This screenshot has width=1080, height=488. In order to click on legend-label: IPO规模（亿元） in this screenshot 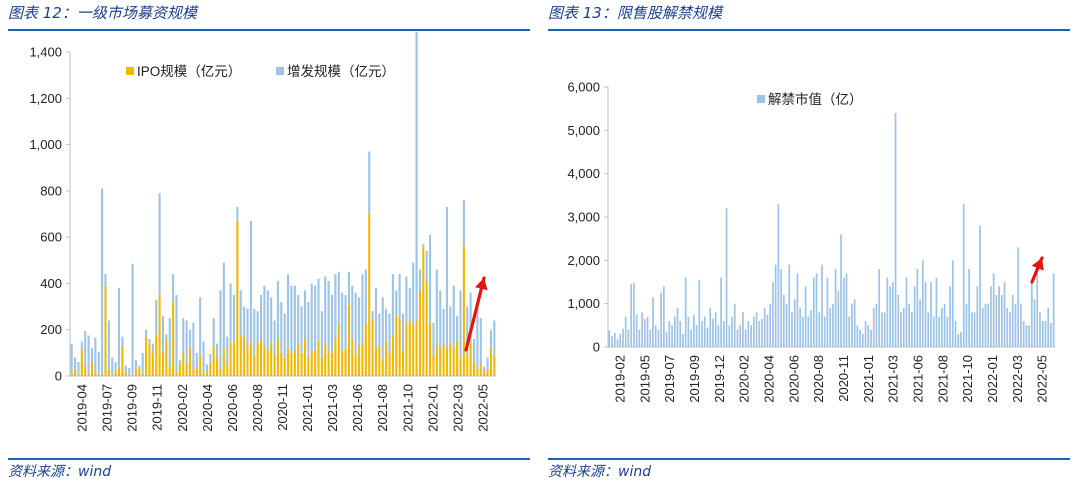, I will do `click(189, 71)`.